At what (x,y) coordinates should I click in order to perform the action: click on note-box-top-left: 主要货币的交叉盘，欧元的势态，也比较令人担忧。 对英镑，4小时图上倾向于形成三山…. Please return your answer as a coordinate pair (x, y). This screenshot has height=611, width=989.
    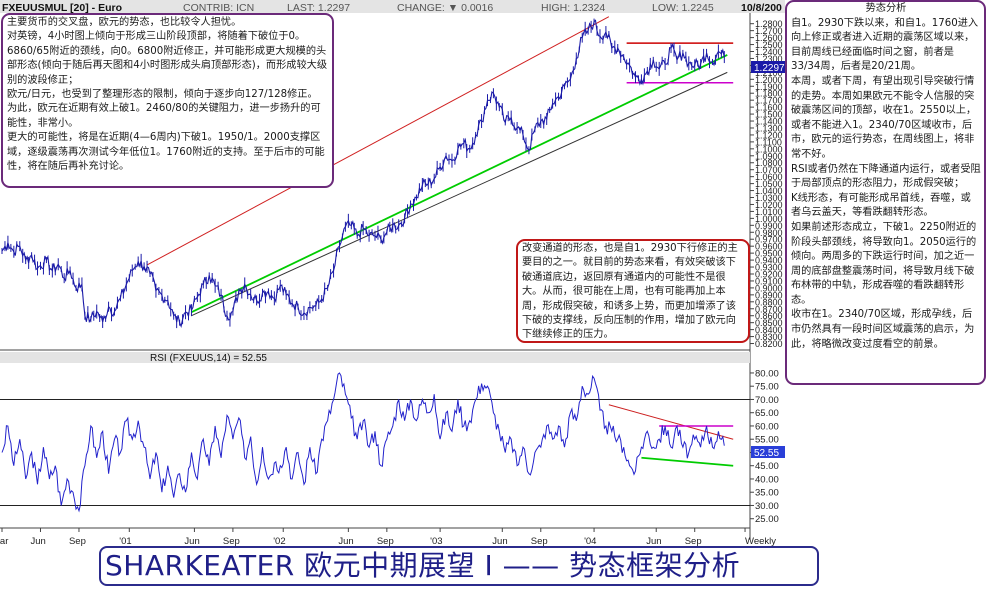
    Looking at the image, I should click on (167, 100).